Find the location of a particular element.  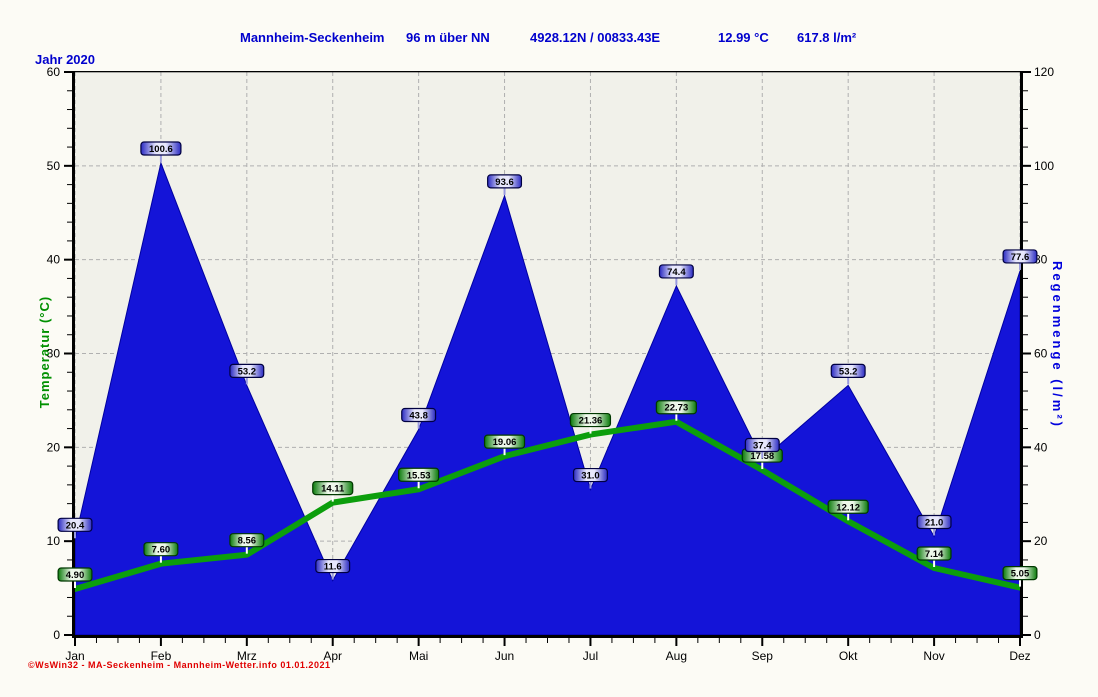

temperature-badge-value: 8.56 is located at coordinates (247, 541).